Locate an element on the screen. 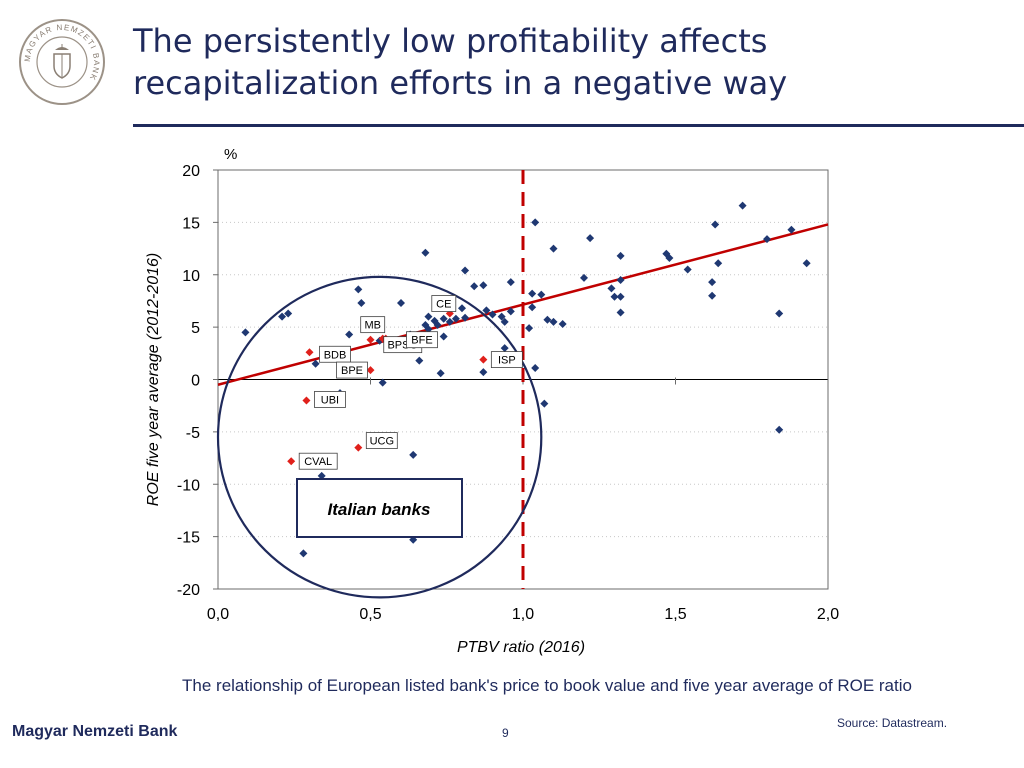  italian-label-ucg: UCG is located at coordinates (382, 442).